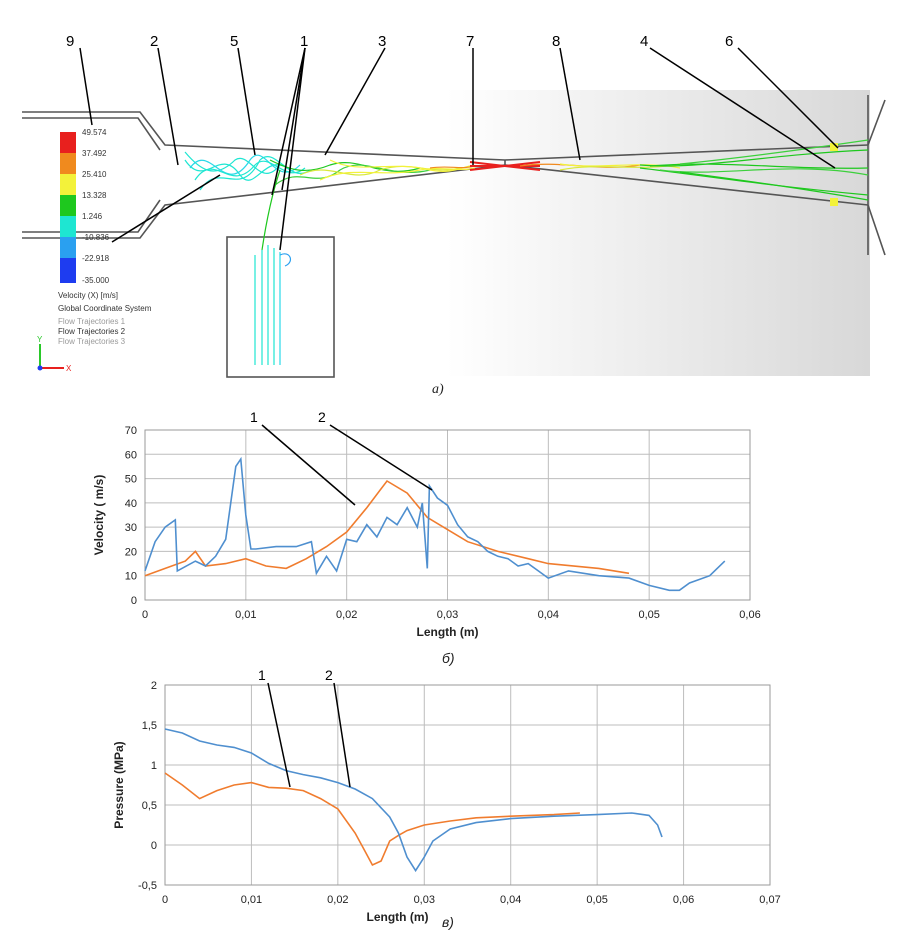 The height and width of the screenshot is (935, 902). I want to click on legend-value: -22.918, so click(96, 258).